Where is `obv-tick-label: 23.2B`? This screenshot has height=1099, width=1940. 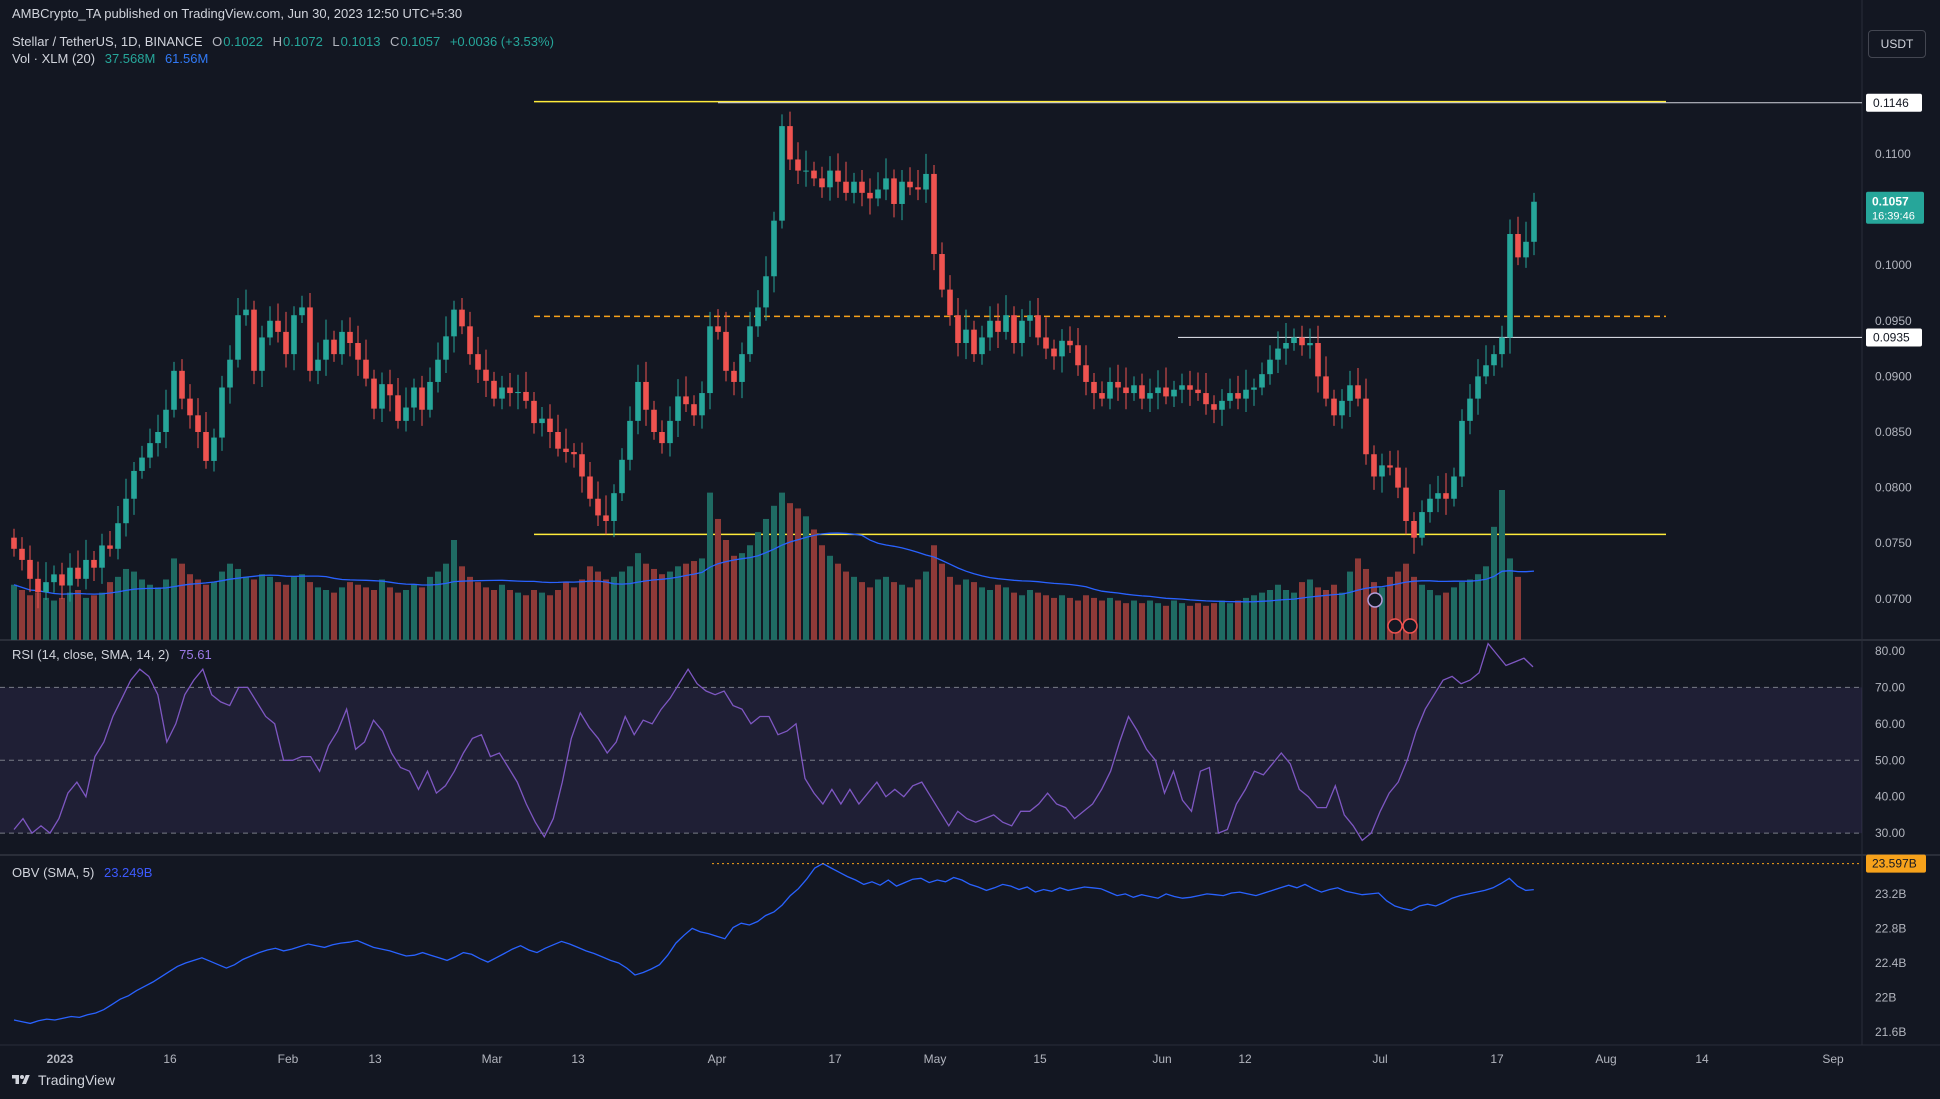
obv-tick-label: 23.2B is located at coordinates (1890, 894).